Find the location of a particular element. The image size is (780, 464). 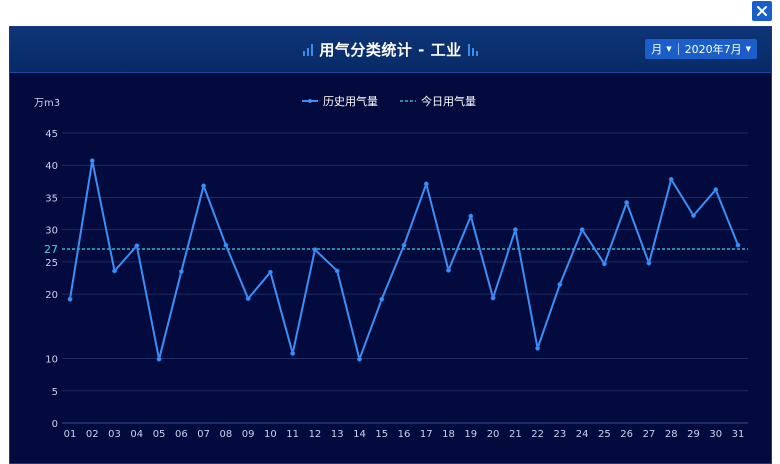

y-tick-label: 40 is located at coordinates (51, 166).